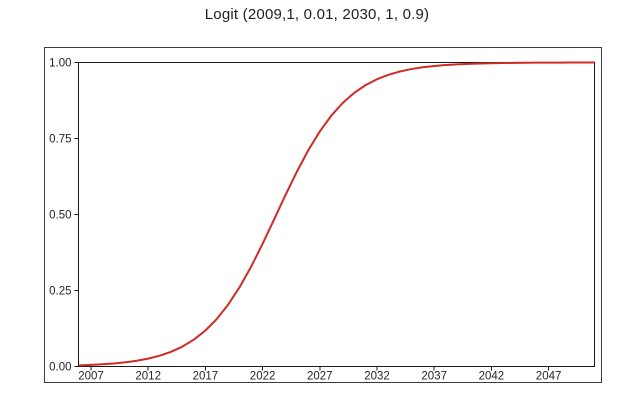 Image resolution: width=634 pixels, height=400 pixels. I want to click on y-tick-label: 0.50, so click(60, 216).